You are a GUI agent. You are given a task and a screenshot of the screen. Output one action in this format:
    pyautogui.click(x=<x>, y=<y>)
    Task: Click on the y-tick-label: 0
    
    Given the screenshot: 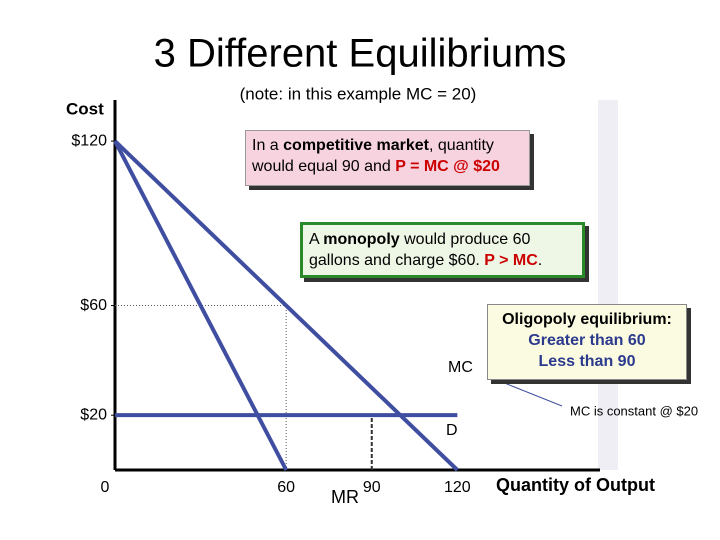 What is the action you would take?
    pyautogui.click(x=105, y=487)
    